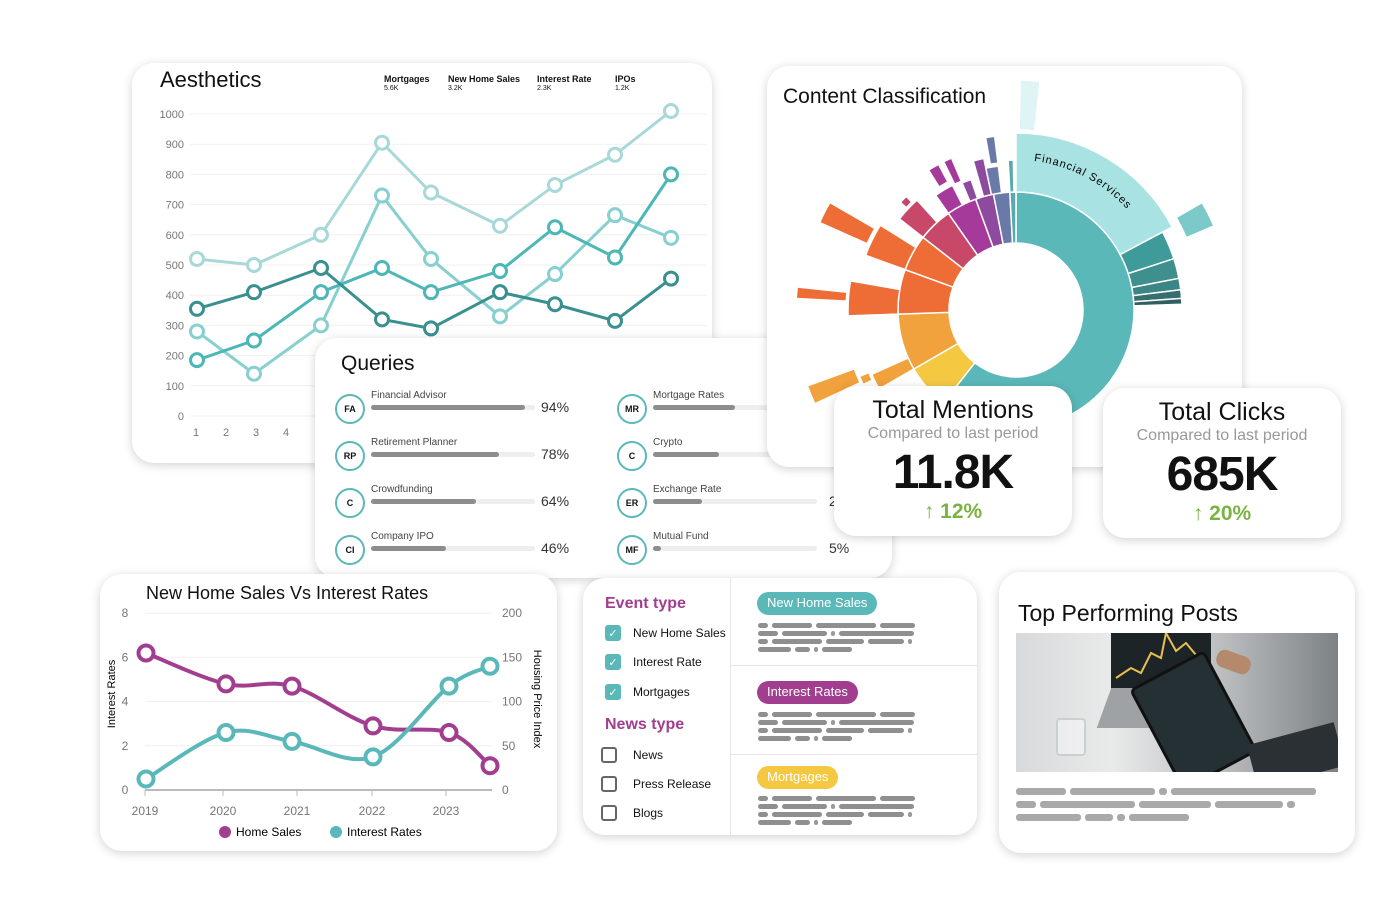 This screenshot has width=1400, height=900. I want to click on checkbox-mortgages: ✓ Mortgages, so click(647, 692).